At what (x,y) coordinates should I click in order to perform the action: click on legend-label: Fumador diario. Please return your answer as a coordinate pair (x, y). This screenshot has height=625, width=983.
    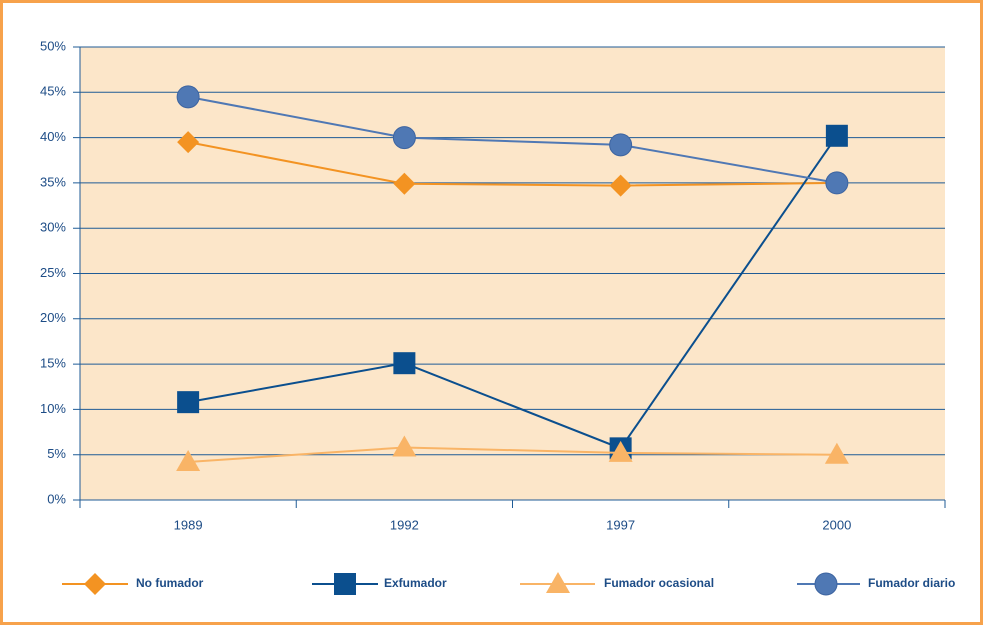
    Looking at the image, I should click on (911, 583).